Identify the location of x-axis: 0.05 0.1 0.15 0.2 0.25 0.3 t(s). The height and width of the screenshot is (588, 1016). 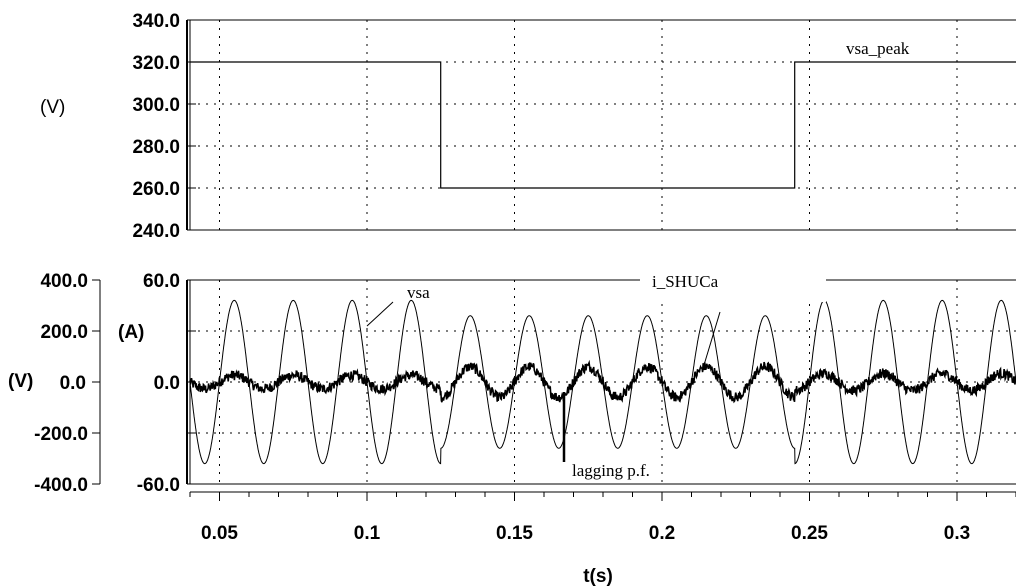
(602, 539).